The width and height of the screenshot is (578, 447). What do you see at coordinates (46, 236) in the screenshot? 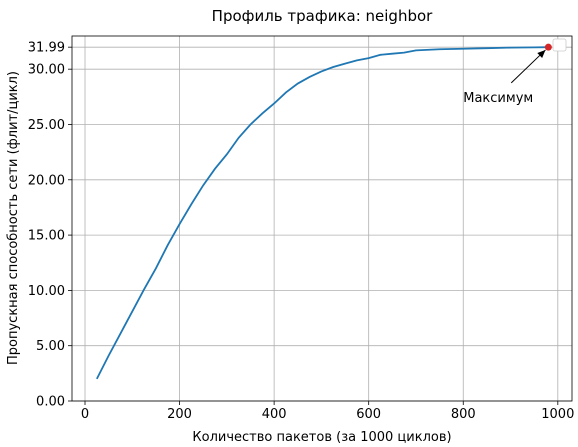
I see `y-tick-label: 15.00` at bounding box center [46, 236].